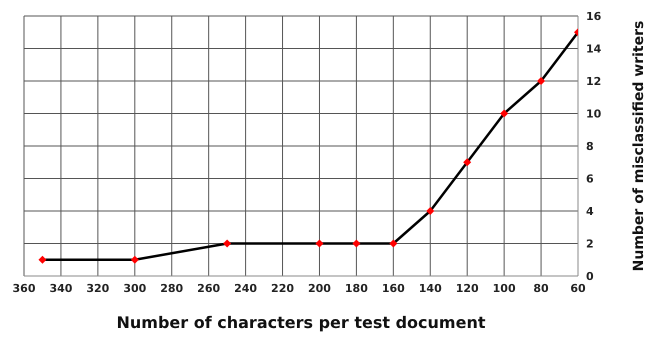 The height and width of the screenshot is (348, 658). What do you see at coordinates (504, 288) in the screenshot?
I see `x-tick-label: 100` at bounding box center [504, 288].